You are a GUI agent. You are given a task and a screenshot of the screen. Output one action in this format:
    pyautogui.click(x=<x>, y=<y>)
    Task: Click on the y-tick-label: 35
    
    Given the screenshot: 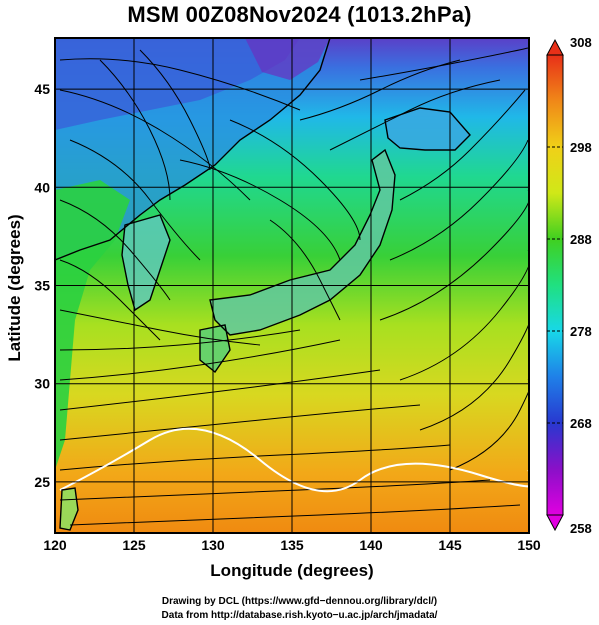 What is the action you would take?
    pyautogui.click(x=42, y=286)
    